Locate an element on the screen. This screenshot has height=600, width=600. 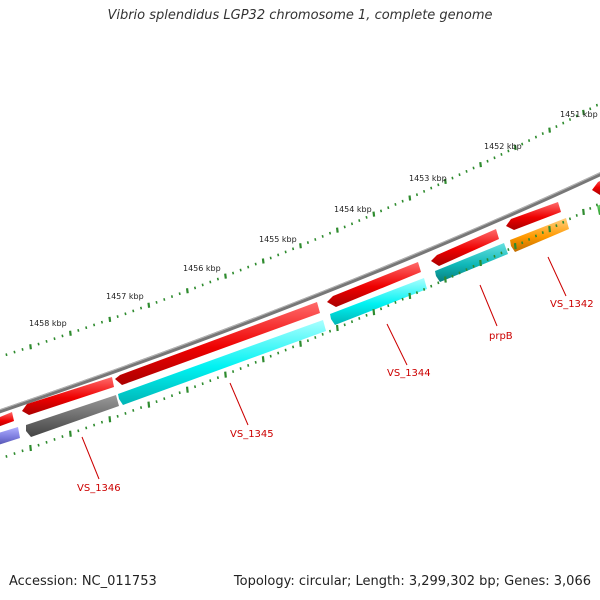
gene-label-prpB: prpB is located at coordinates (501, 336).